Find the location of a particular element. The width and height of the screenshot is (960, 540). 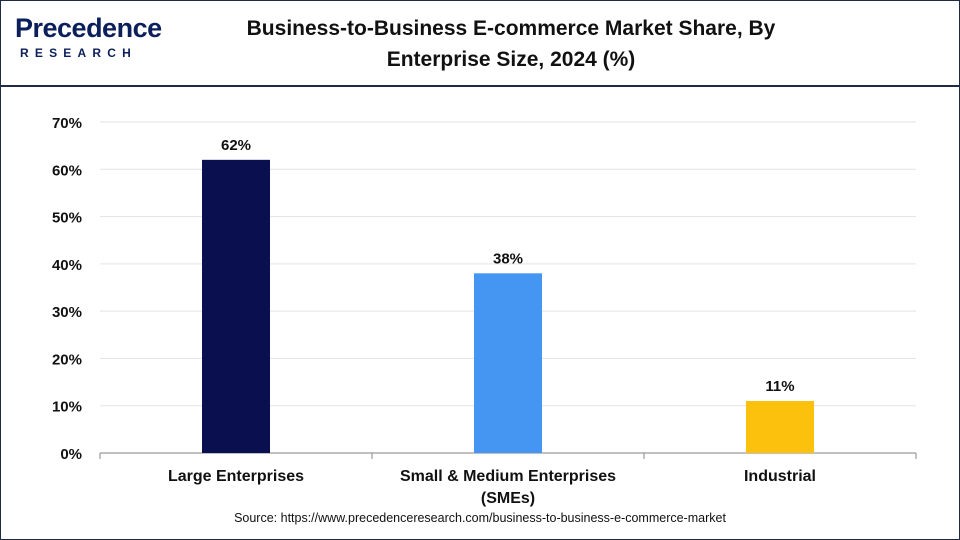

data-label: 38% is located at coordinates (508, 258).